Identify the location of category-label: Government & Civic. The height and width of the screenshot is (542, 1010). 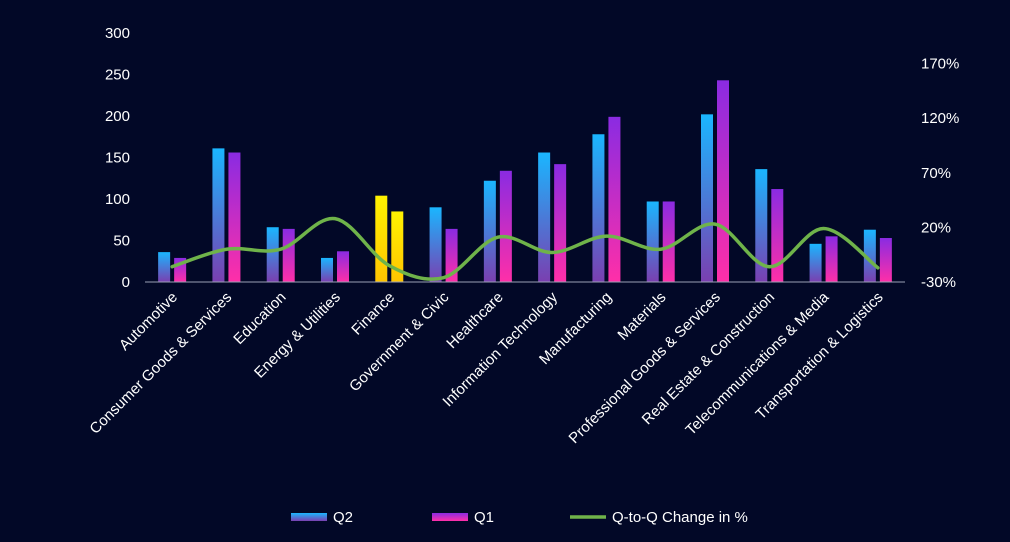
(399, 341).